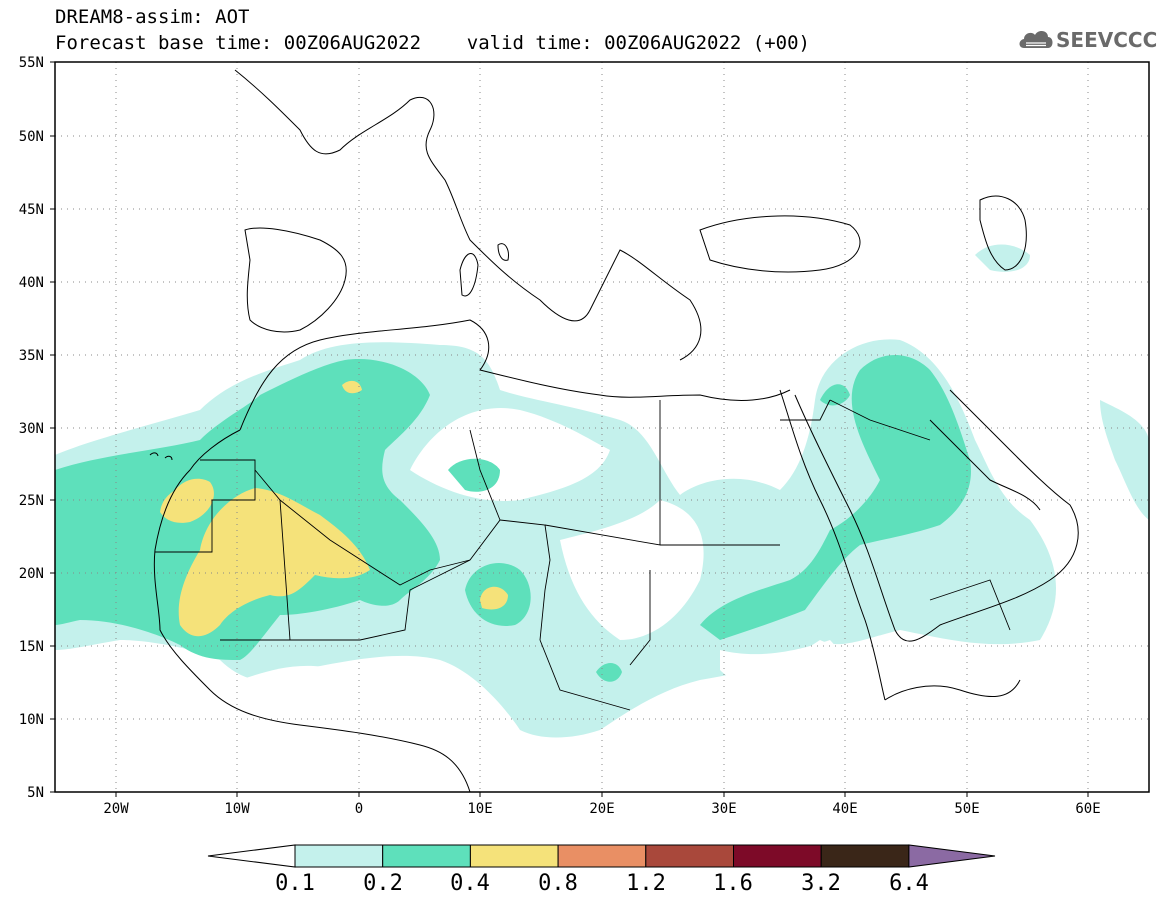 This screenshot has height=905, width=1165. Describe the element at coordinates (1107, 40) in the screenshot. I see `logo-text: SEEVCCC` at that location.